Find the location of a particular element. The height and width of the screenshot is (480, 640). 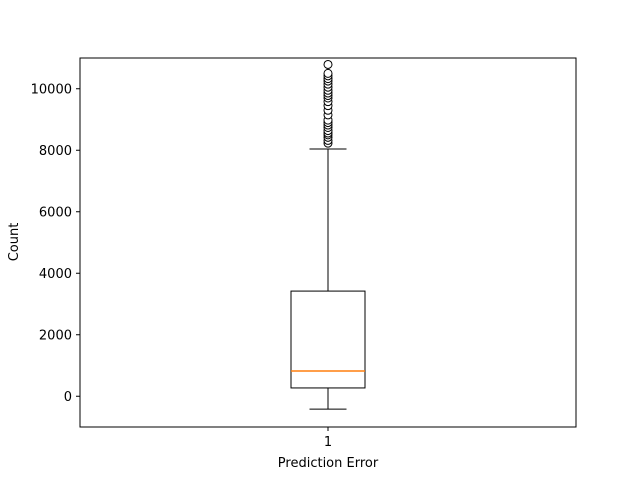

y-axis: 0 2000 4000 6000 8000 10000 is located at coordinates (55, 243).